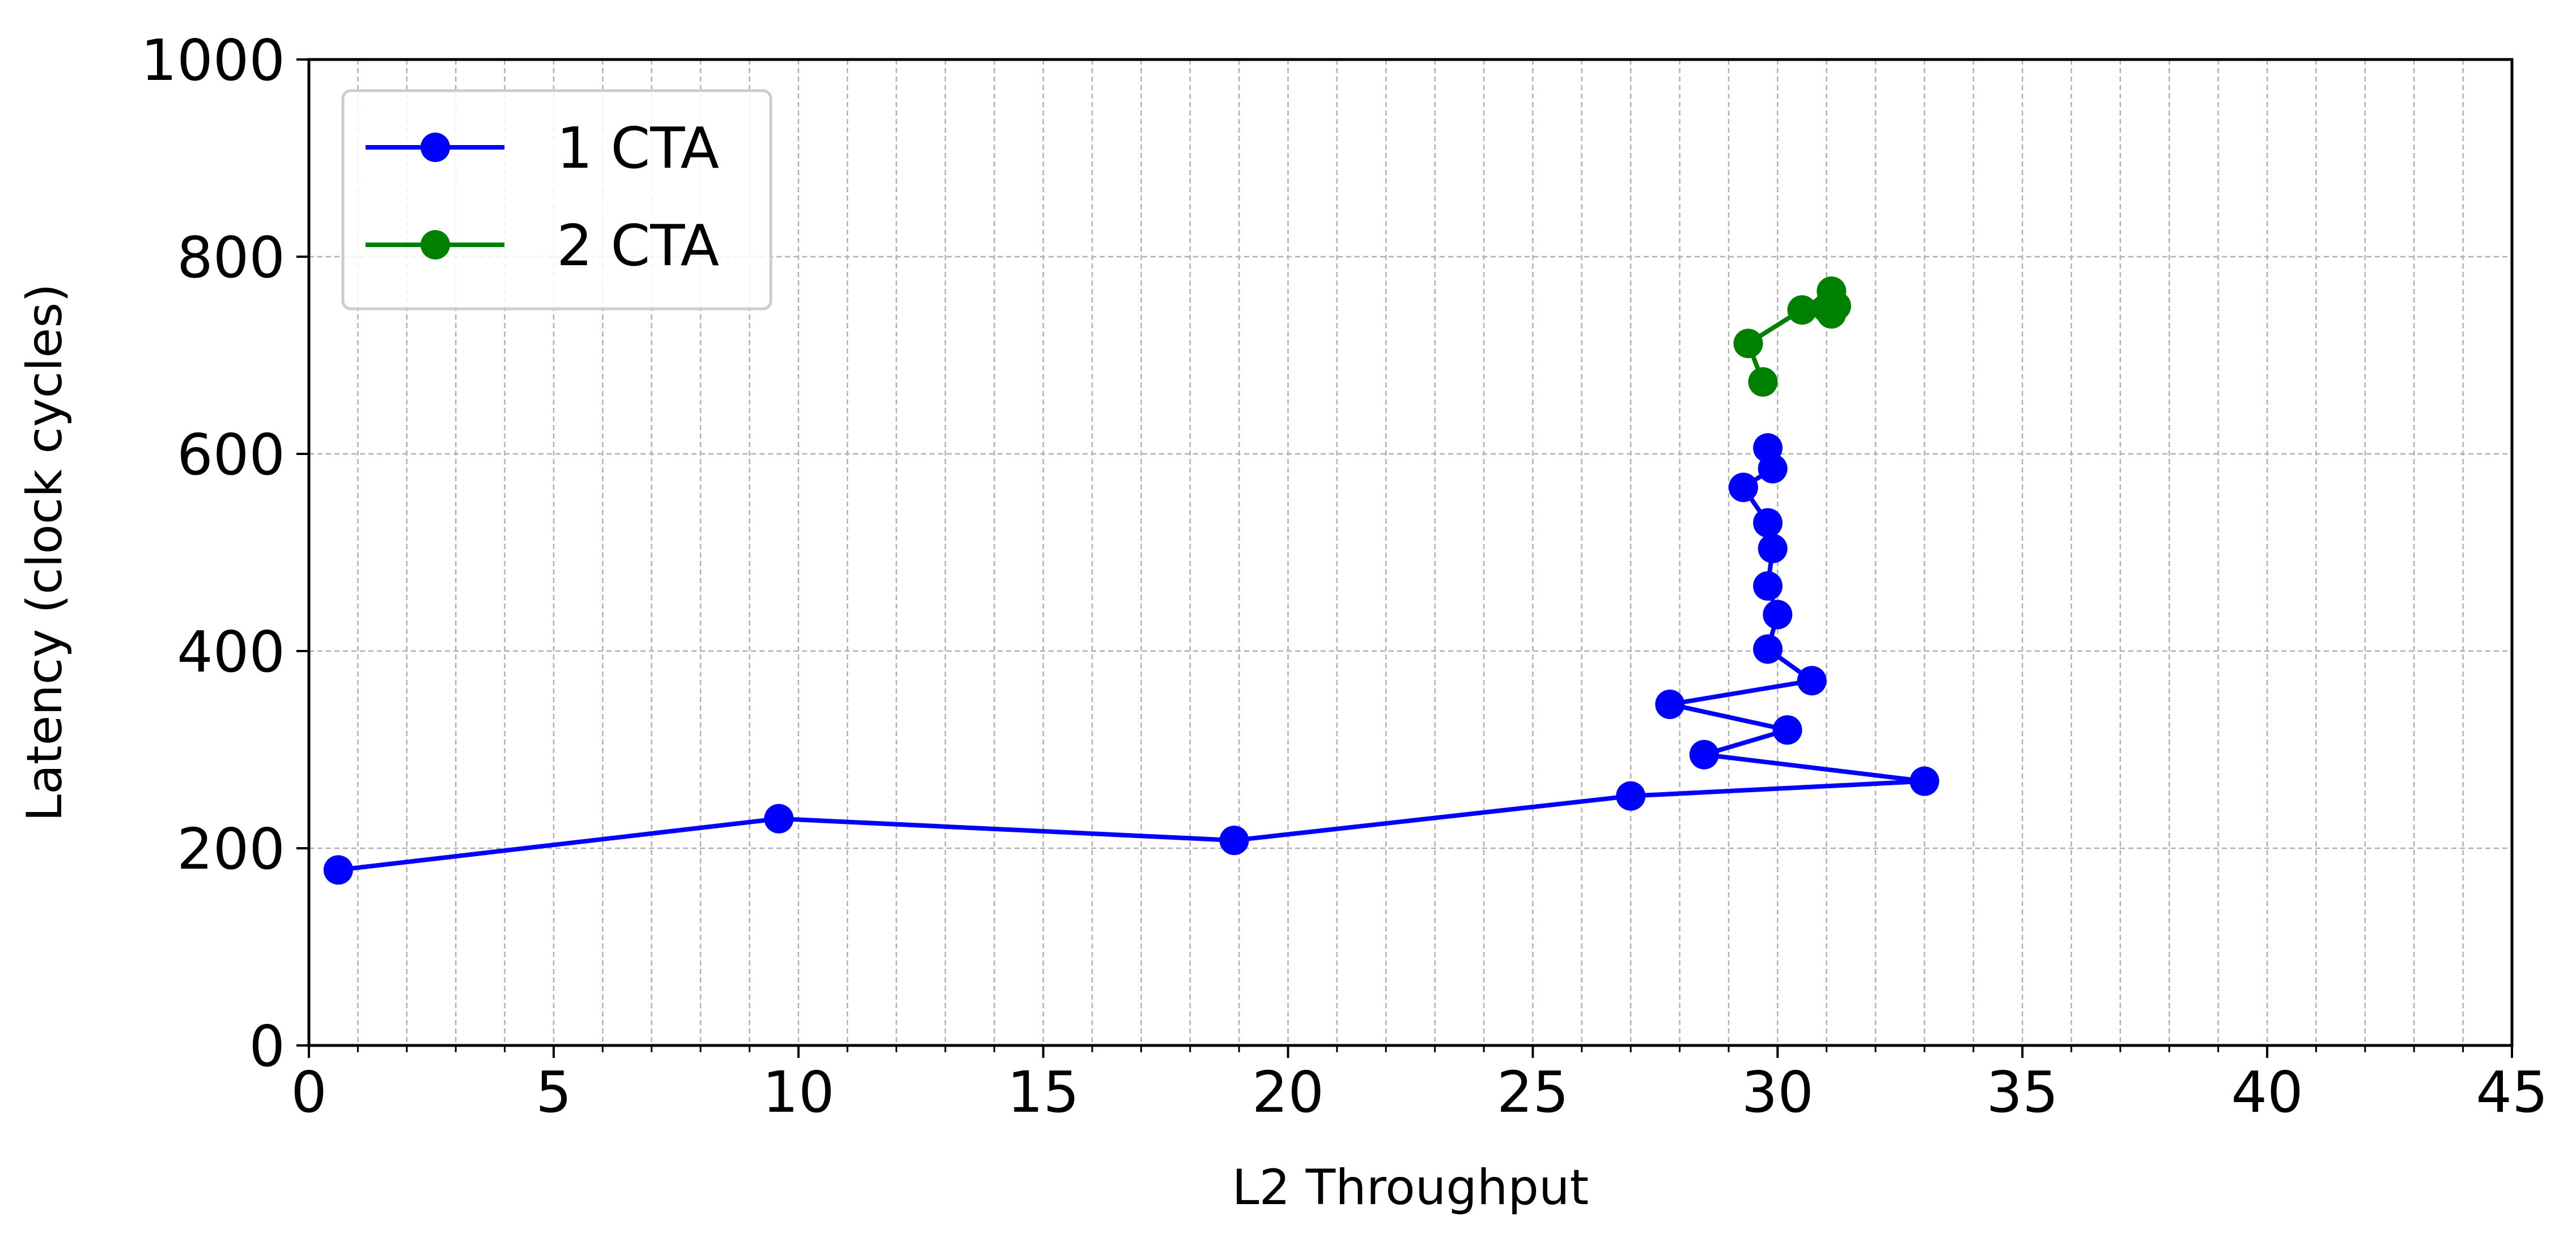  Describe the element at coordinates (309, 1092) in the screenshot. I see `x-tick-label: 0` at that location.